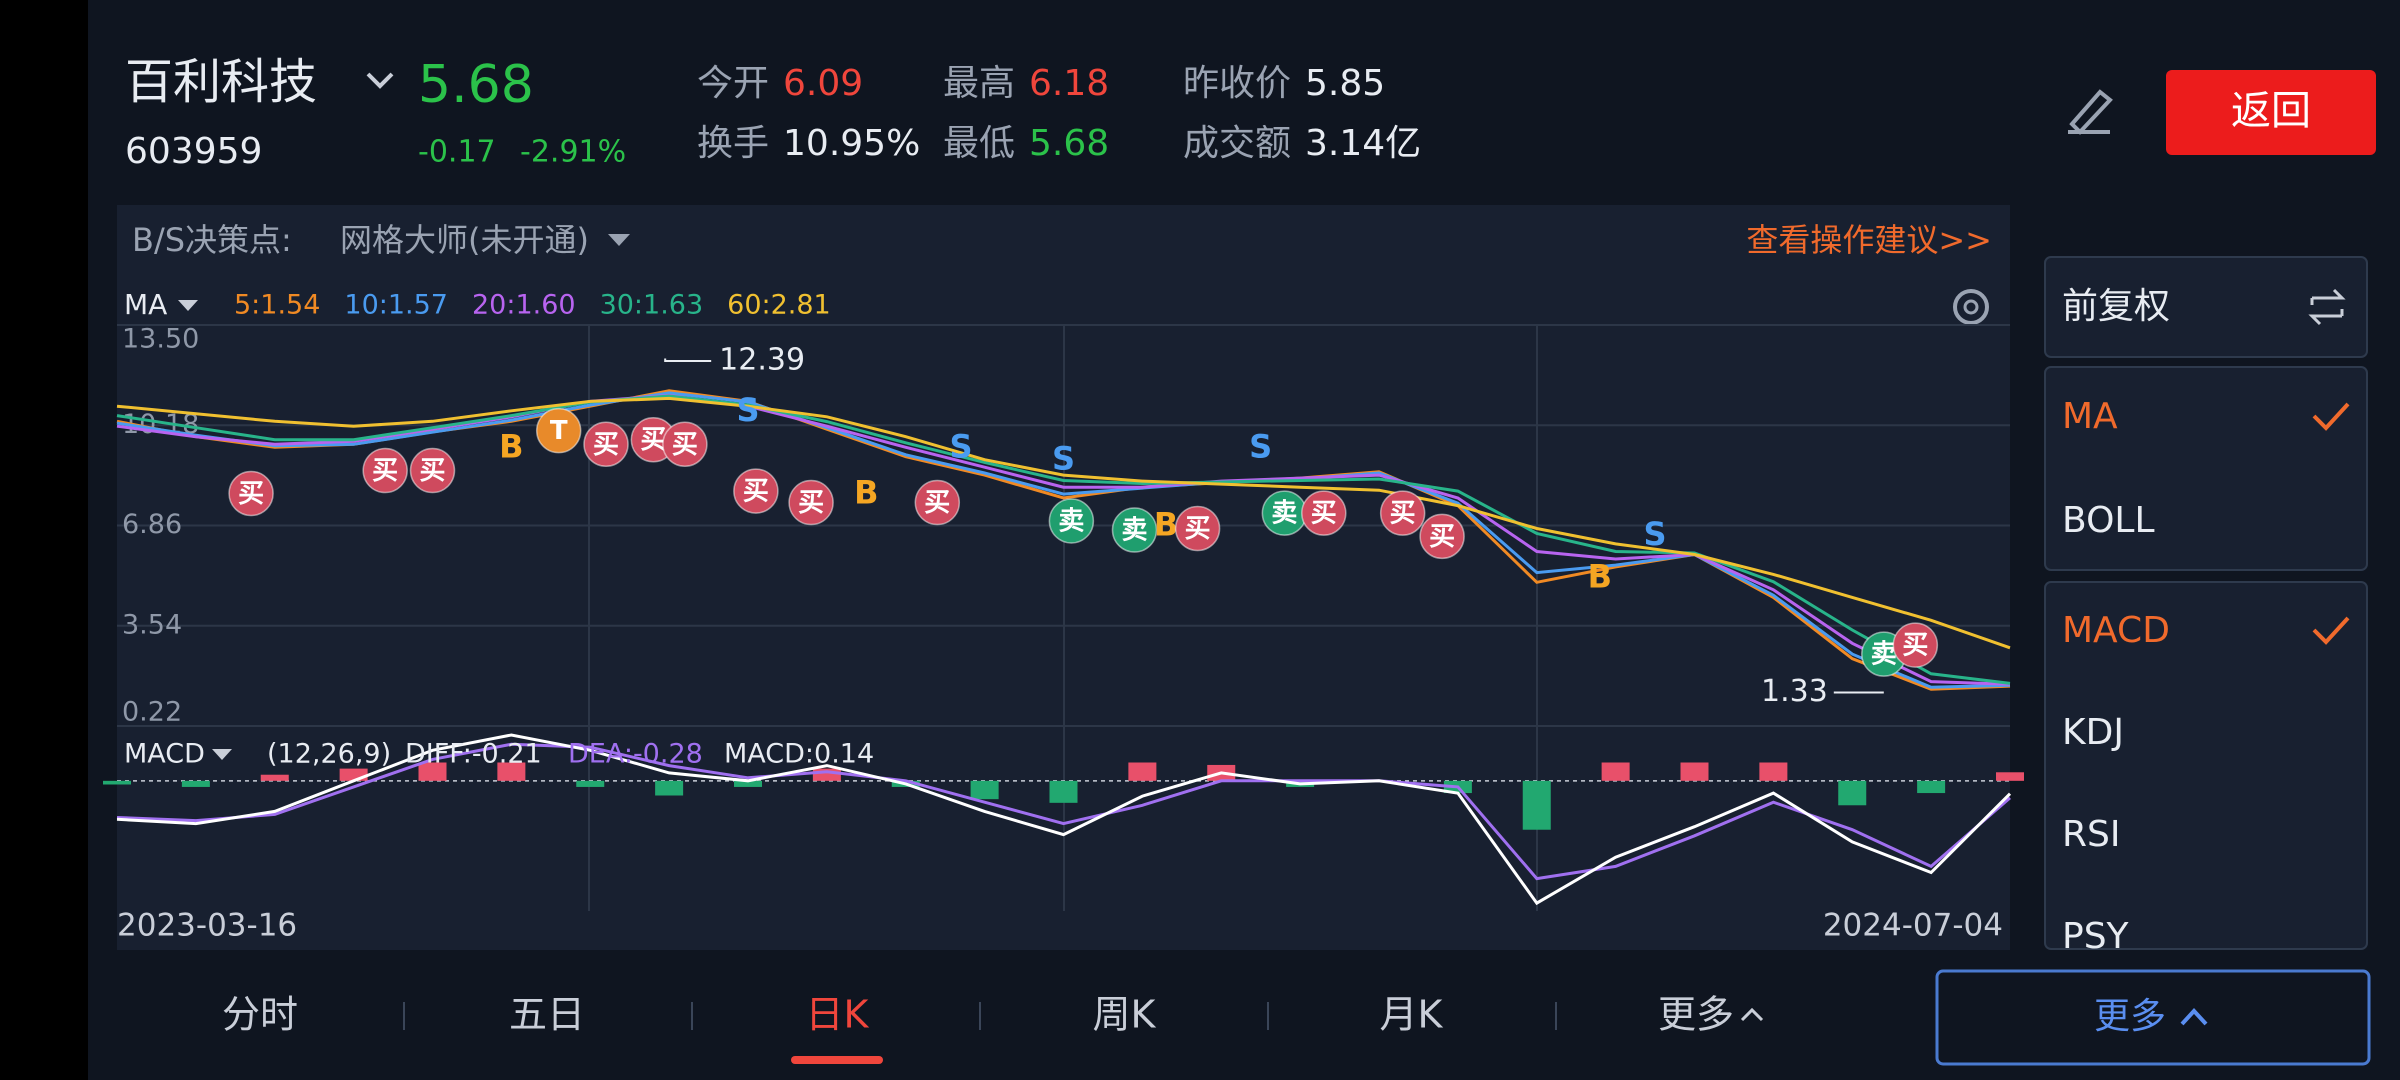 The height and width of the screenshot is (1080, 2400). Describe the element at coordinates (979, 83) in the screenshot. I see `stat-label: 最高` at that location.